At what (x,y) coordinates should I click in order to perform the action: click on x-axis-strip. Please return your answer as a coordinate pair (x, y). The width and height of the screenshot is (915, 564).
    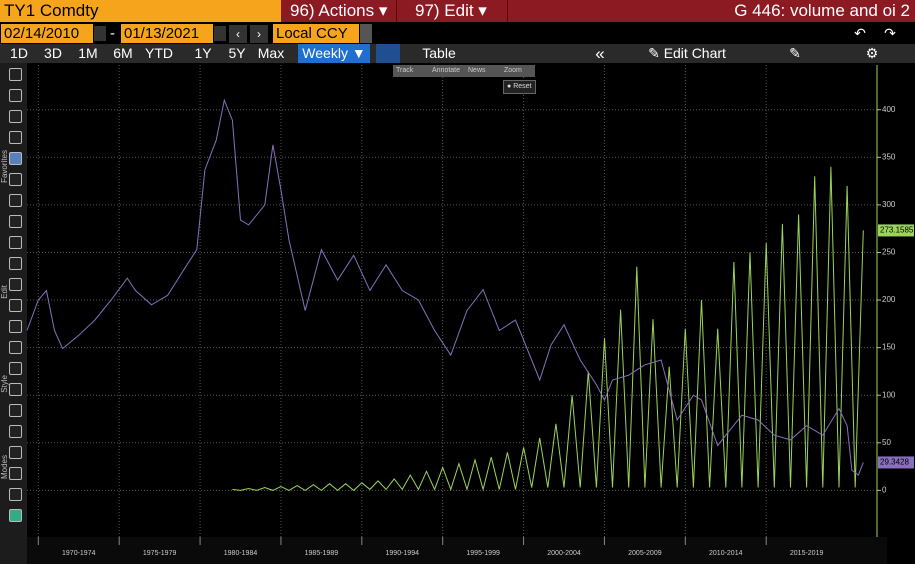
    Looking at the image, I should click on (457, 550).